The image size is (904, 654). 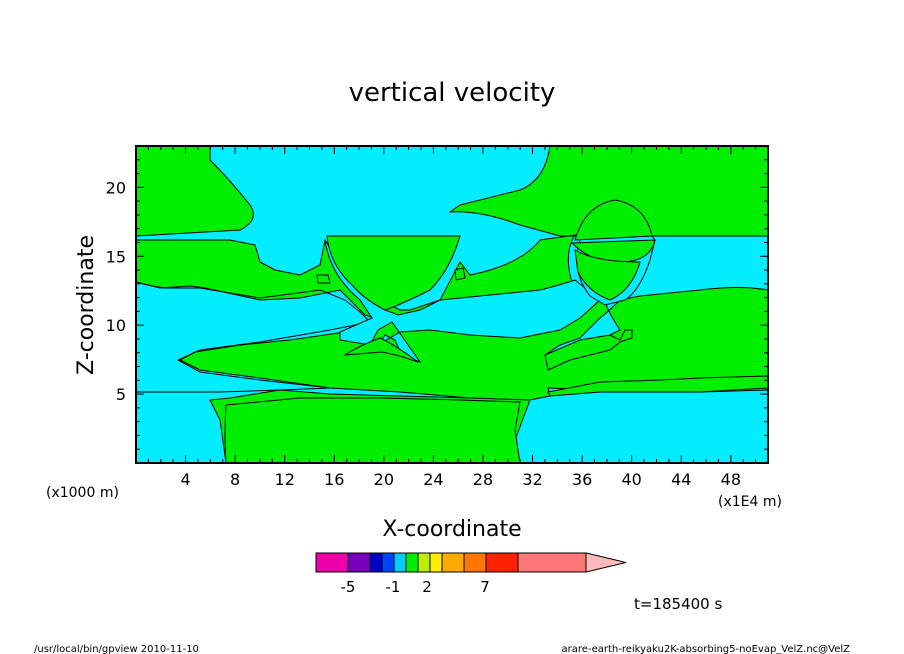 I want to click on x-tick-label: 28, so click(x=483, y=479).